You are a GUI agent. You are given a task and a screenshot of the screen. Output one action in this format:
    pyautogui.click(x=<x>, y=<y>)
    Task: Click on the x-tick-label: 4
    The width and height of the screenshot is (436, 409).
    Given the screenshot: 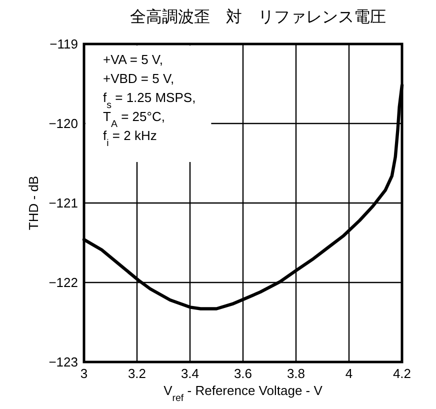 What is the action you would take?
    pyautogui.click(x=349, y=373)
    